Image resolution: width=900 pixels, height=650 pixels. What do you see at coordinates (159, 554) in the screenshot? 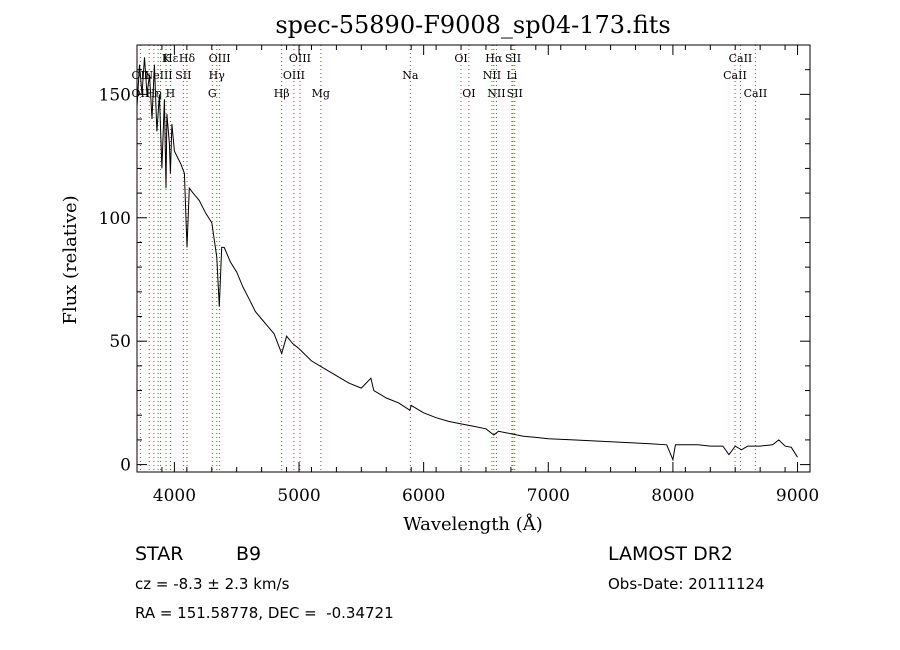
I see `object-type: STAR` at bounding box center [159, 554].